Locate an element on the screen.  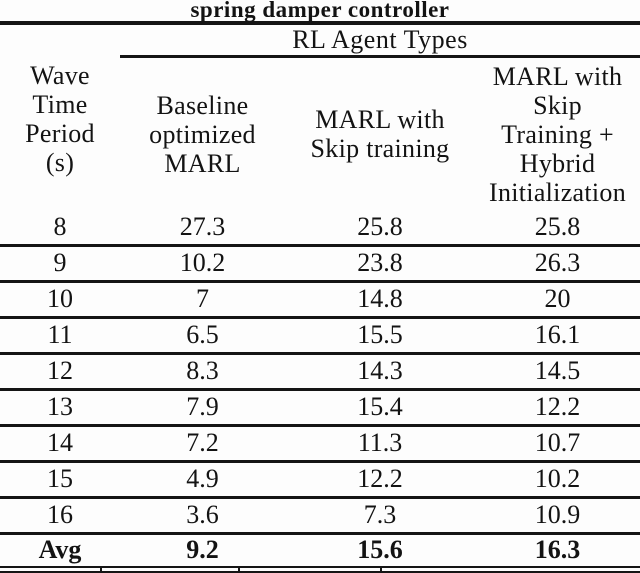
cell-period: 15 is located at coordinates (60, 480).